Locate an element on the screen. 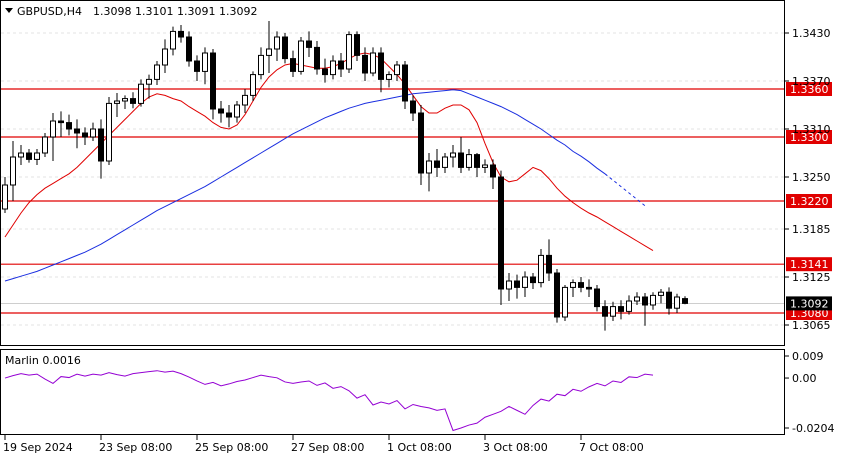  symbol-timeframe: GBPUSD,H4 is located at coordinates (49, 11).